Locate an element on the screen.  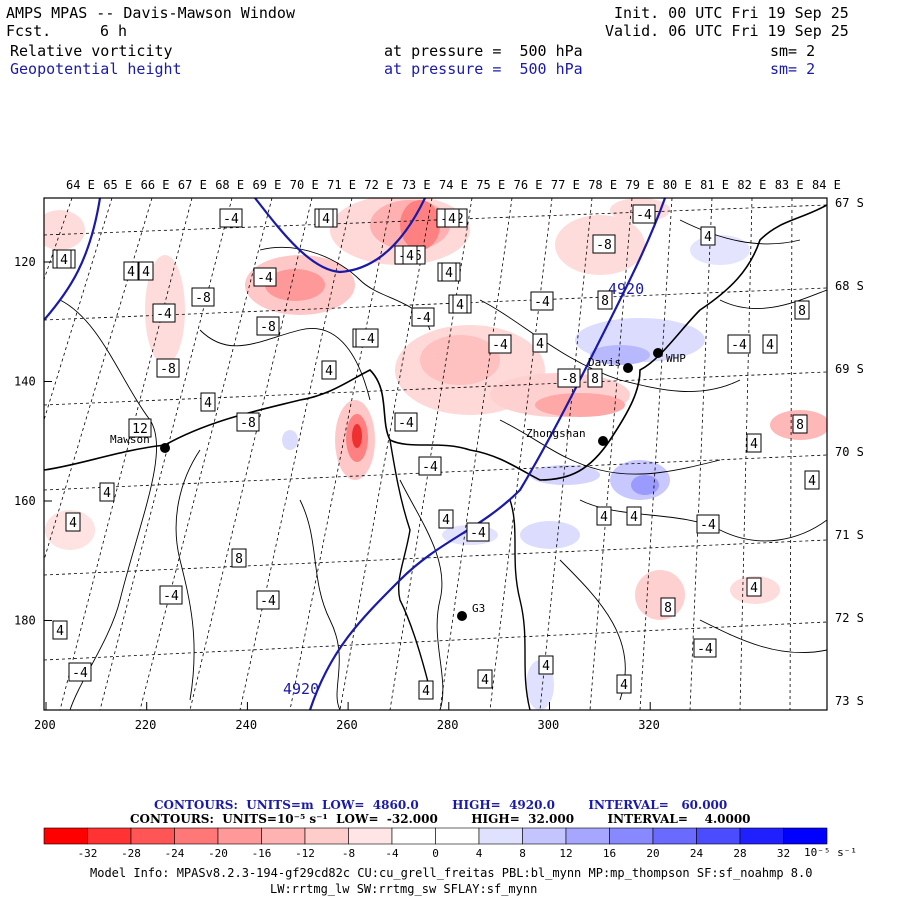
station-davis-label: Davis is located at coordinates (604, 362).